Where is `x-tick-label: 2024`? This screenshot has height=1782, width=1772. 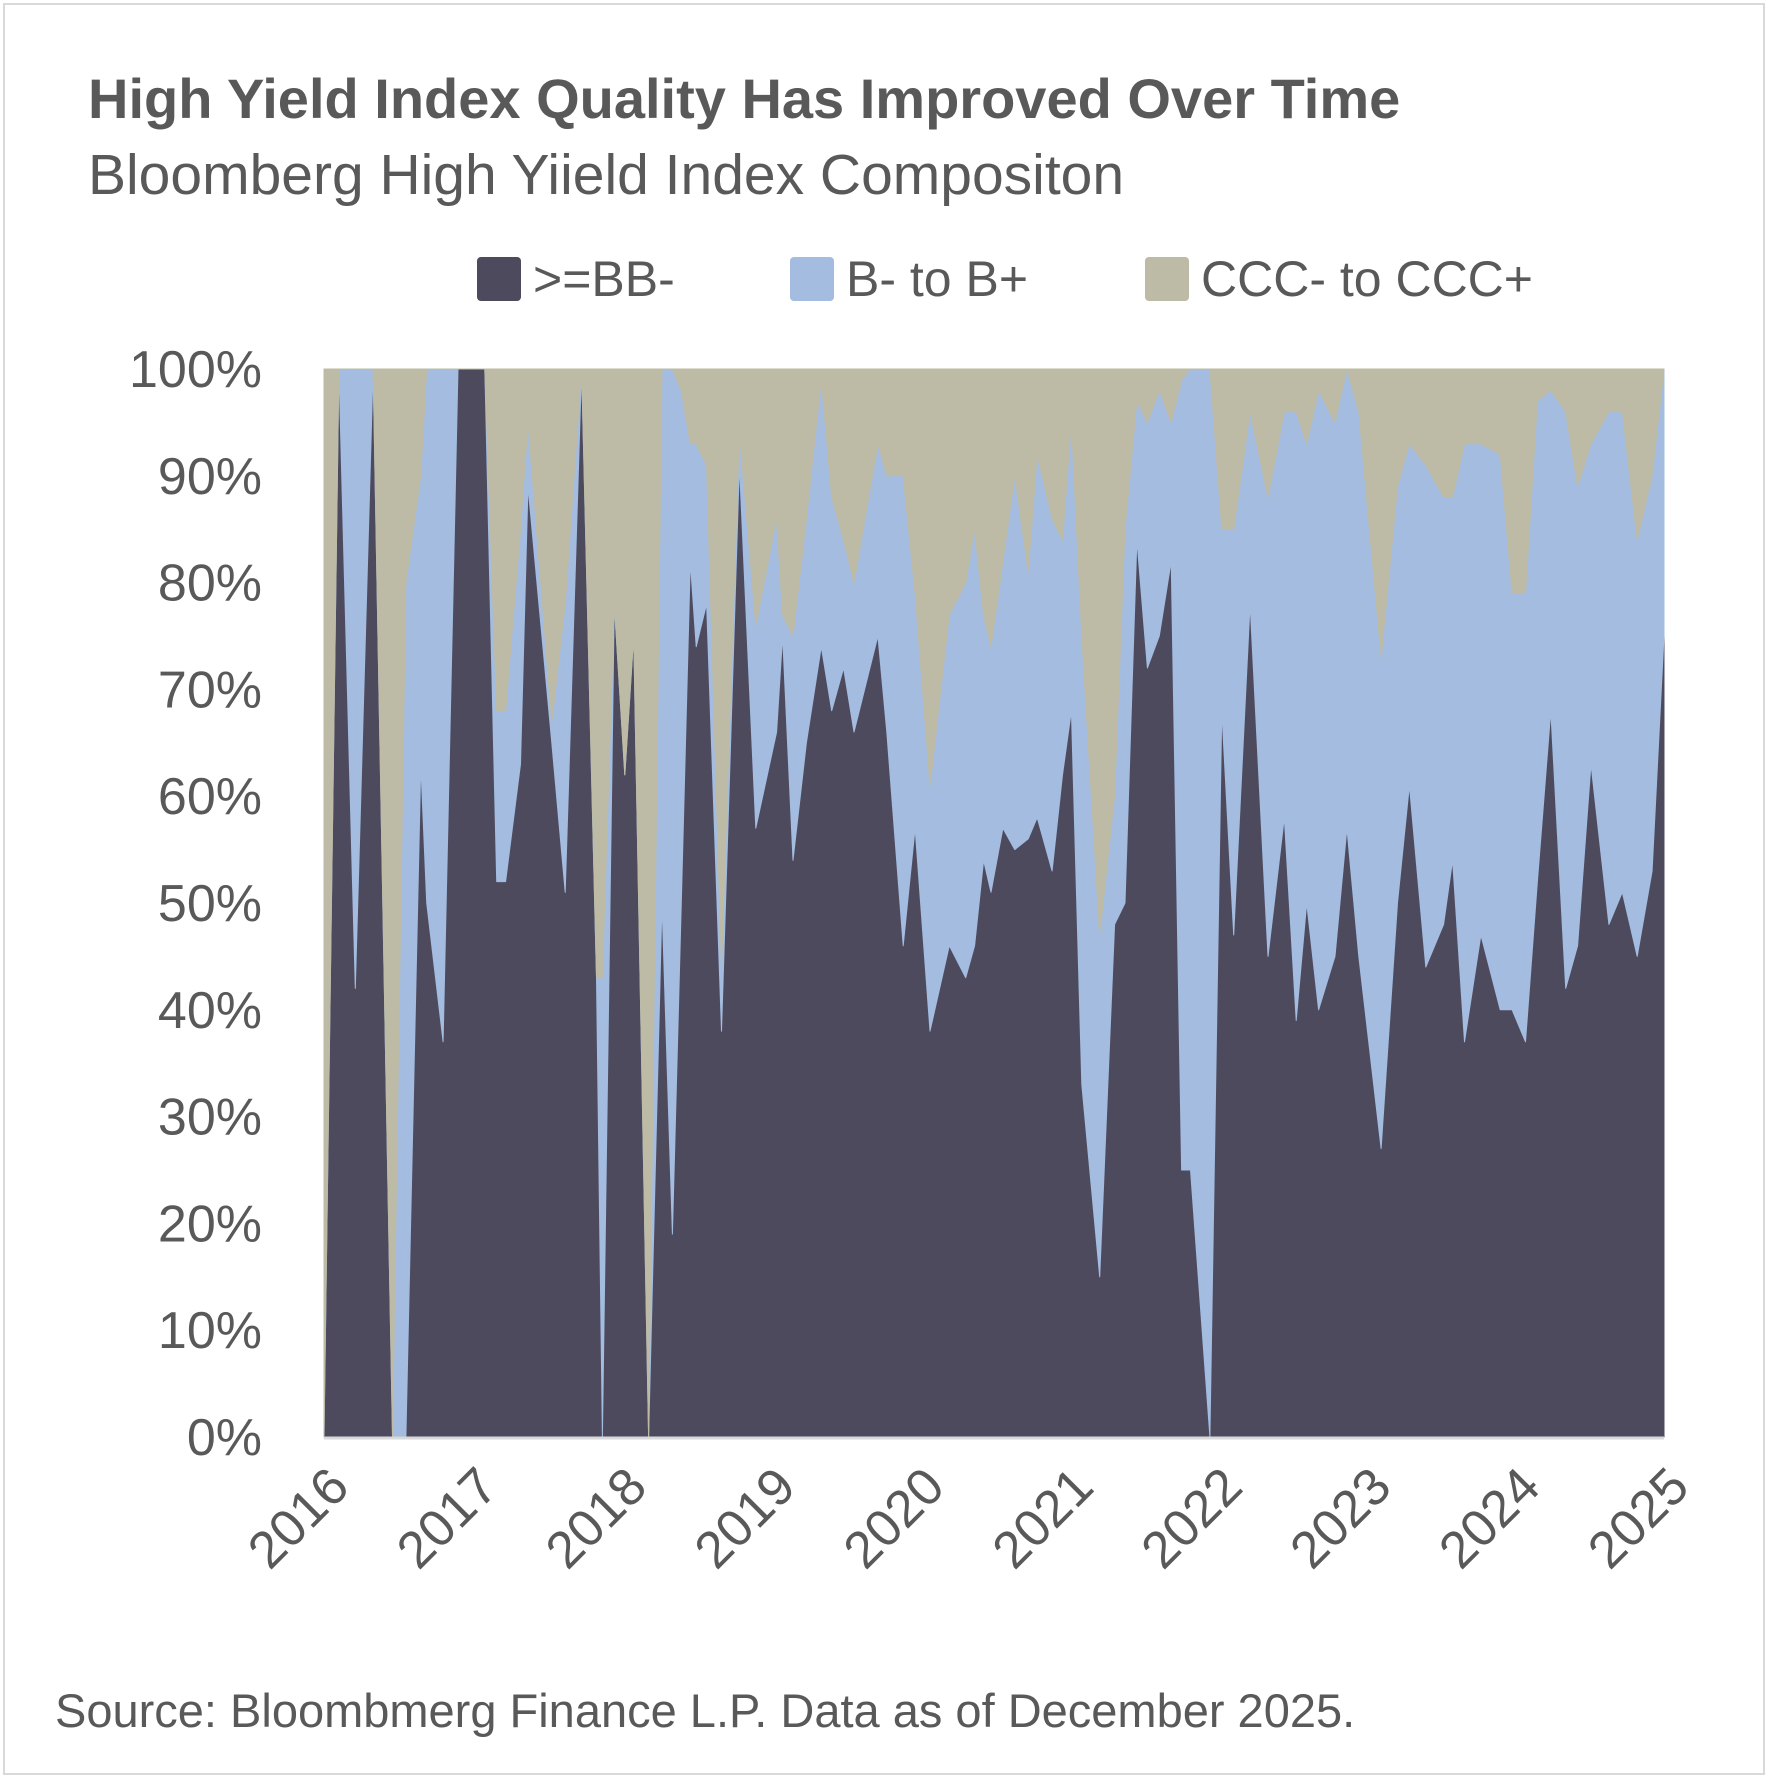 x-tick-label: 2024 is located at coordinates (1489, 1518).